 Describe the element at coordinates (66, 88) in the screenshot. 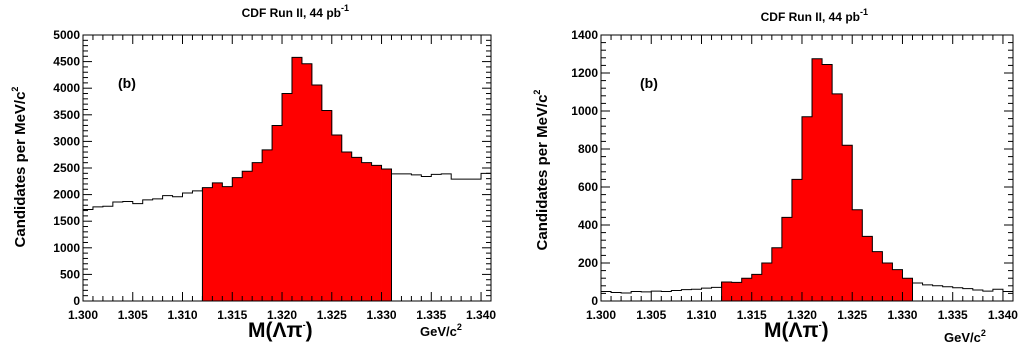

I see `y-tick-label: 4000` at that location.